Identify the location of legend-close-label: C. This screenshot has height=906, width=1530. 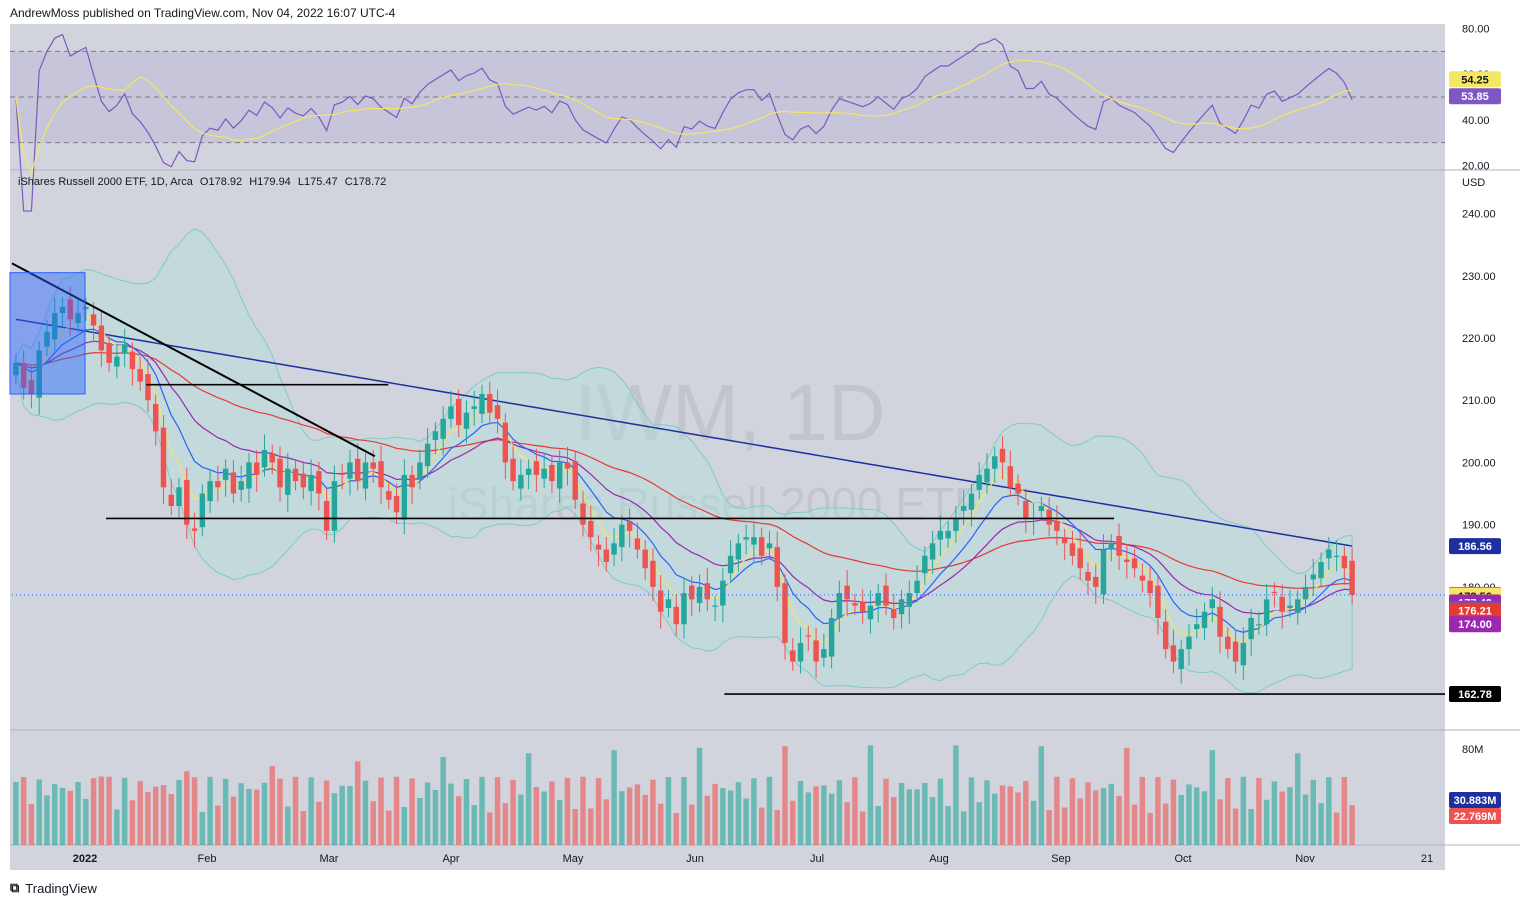
(348, 182).